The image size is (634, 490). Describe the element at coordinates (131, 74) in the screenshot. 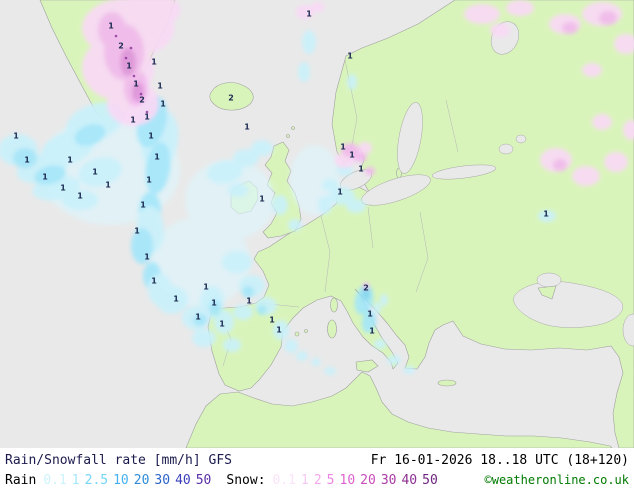

I see `snow-heavy-dots` at that location.